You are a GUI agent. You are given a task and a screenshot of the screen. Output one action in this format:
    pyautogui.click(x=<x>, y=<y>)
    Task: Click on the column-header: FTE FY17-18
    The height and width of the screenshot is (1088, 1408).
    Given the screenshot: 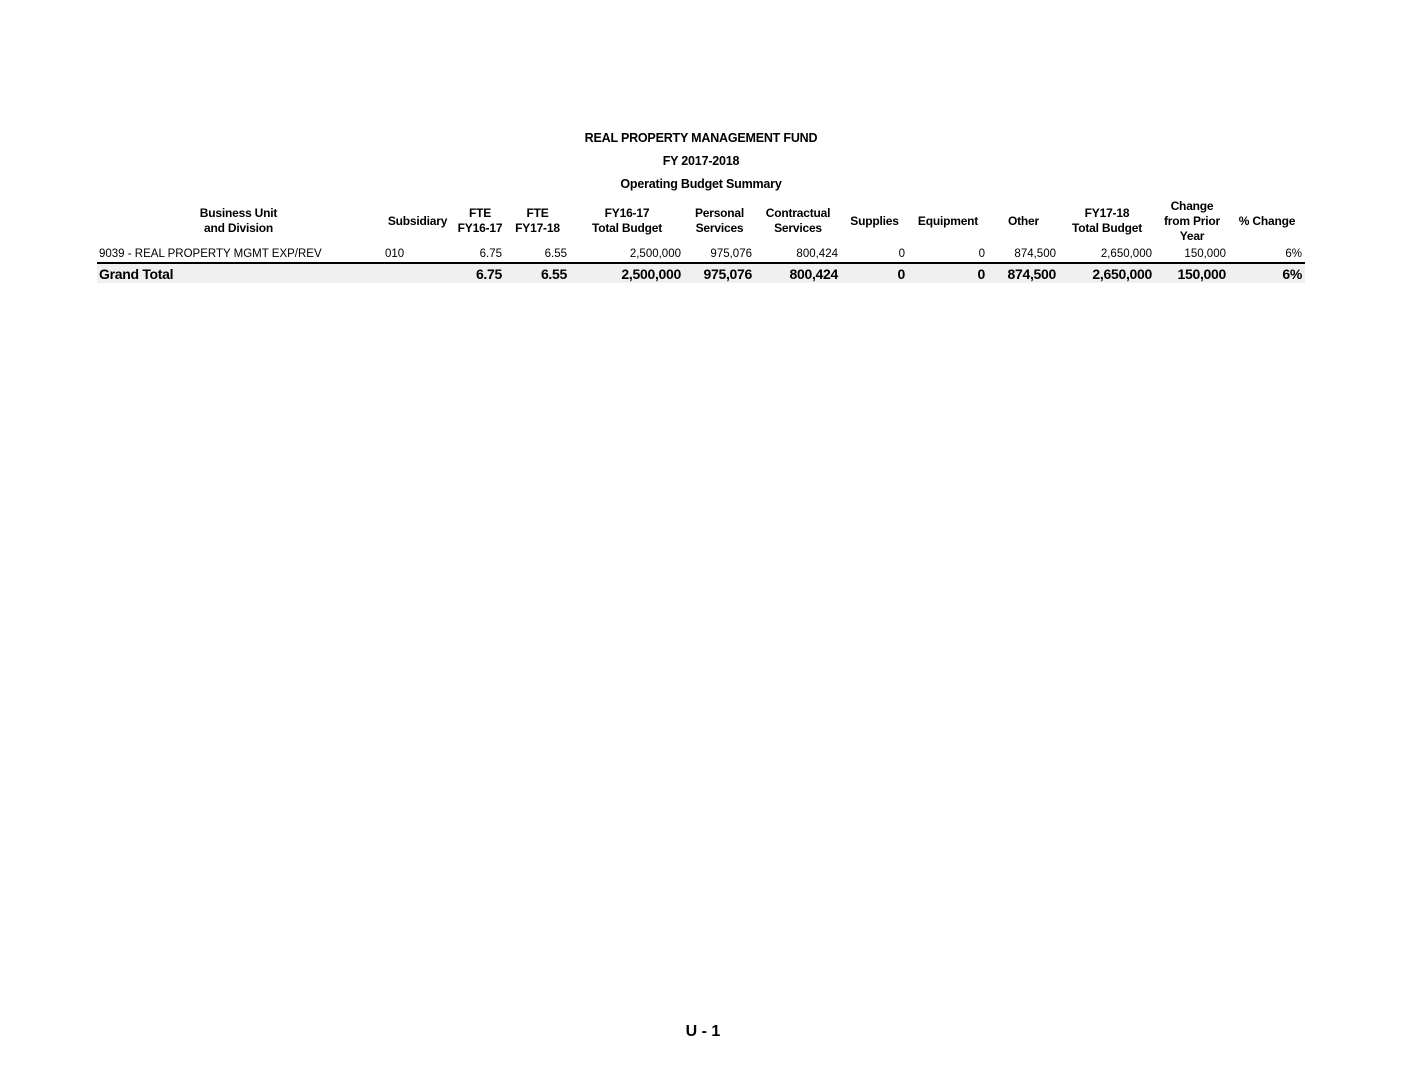 What is the action you would take?
    pyautogui.click(x=537, y=221)
    